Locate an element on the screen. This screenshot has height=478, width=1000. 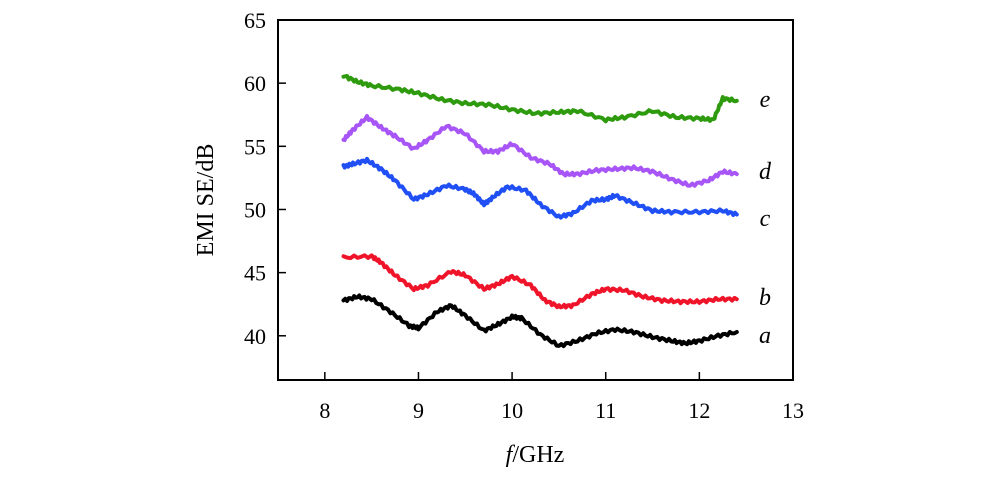
y-tick-label: 55 is located at coordinates (255, 146).